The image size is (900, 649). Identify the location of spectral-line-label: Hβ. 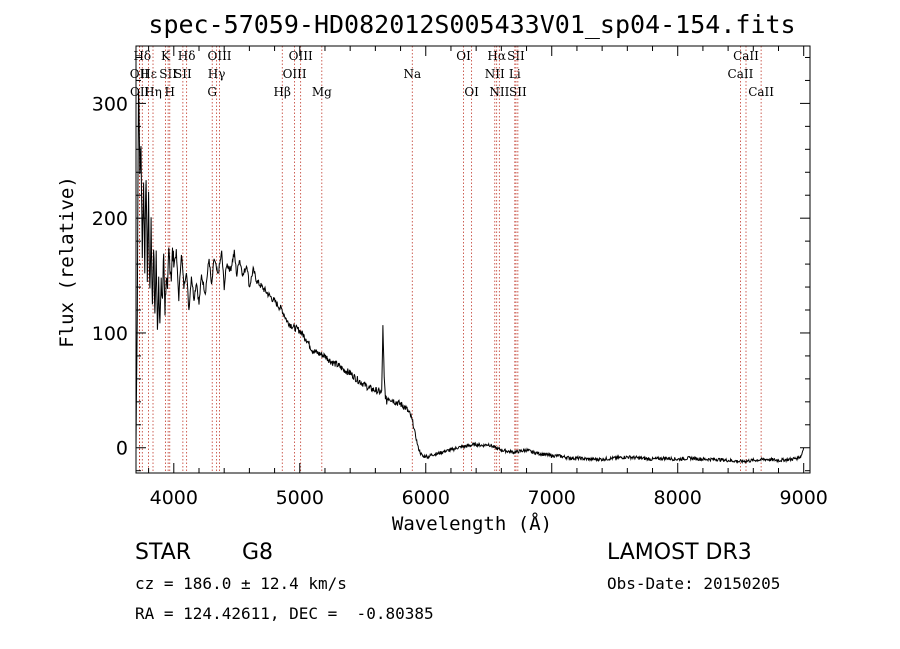
(282, 92).